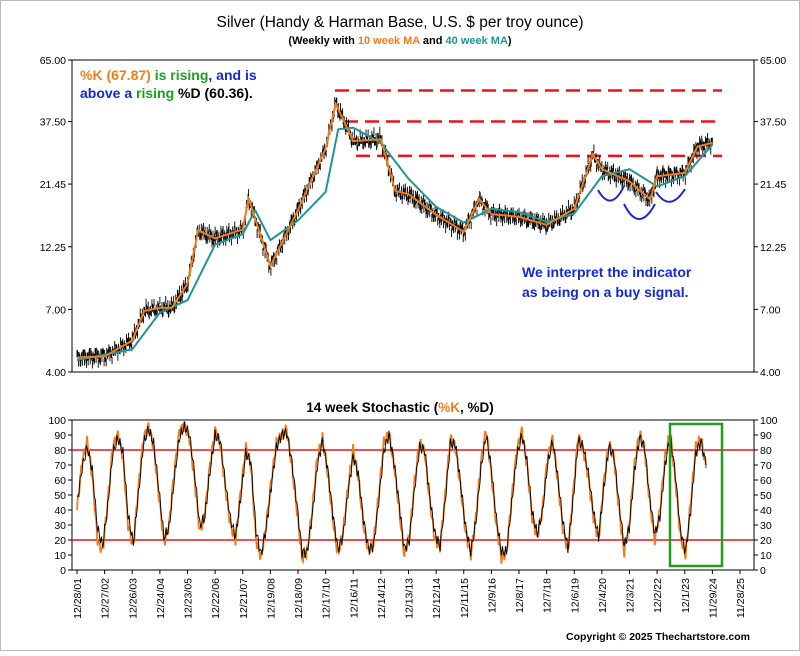 The image size is (800, 656). What do you see at coordinates (232, 75) in the screenshot?
I see `annot-and-is: , and is` at bounding box center [232, 75].